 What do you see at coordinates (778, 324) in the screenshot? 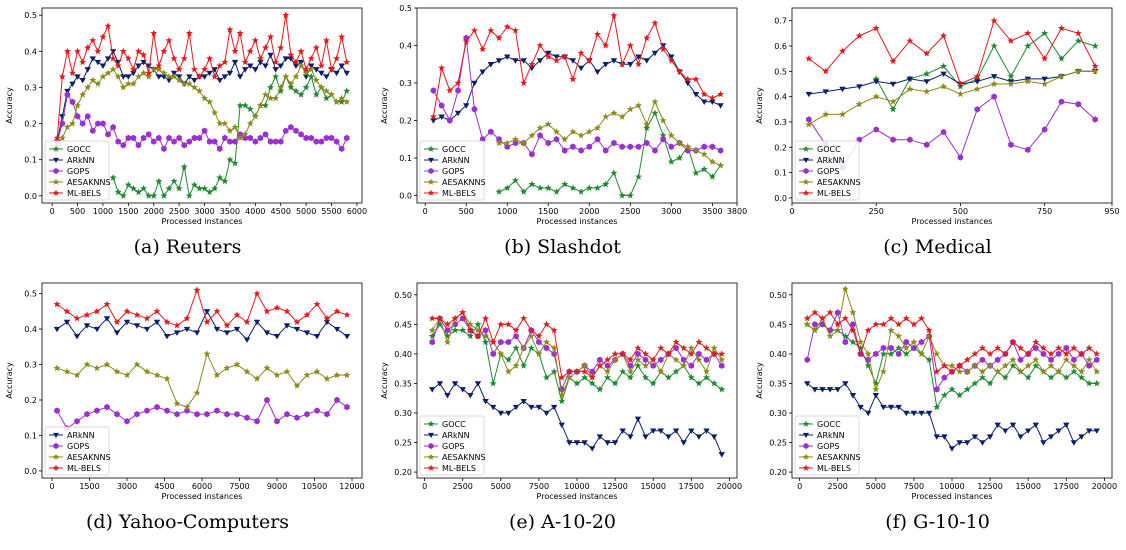
I see `y-tick-label: 0.45` at bounding box center [778, 324].